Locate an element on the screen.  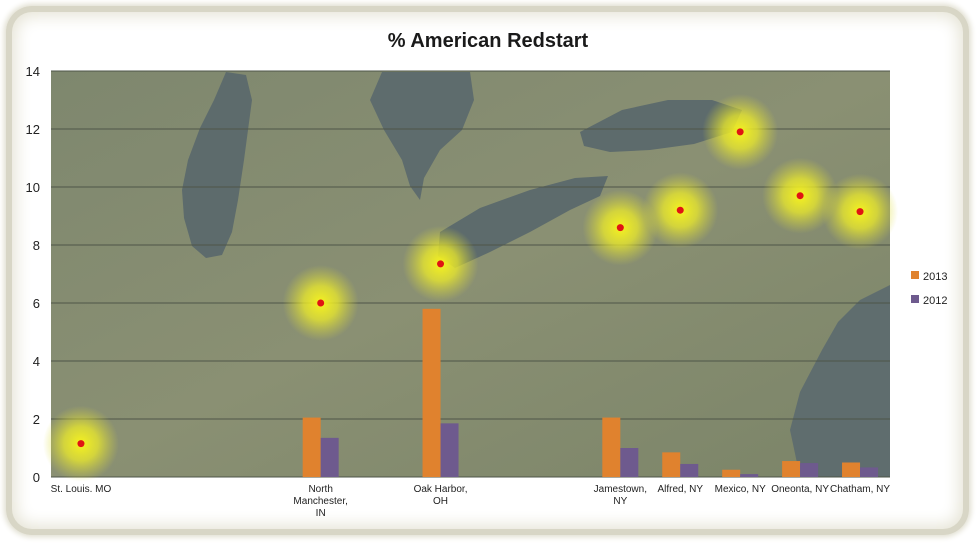
category-label: Oneonta, NY is located at coordinates (800, 489).